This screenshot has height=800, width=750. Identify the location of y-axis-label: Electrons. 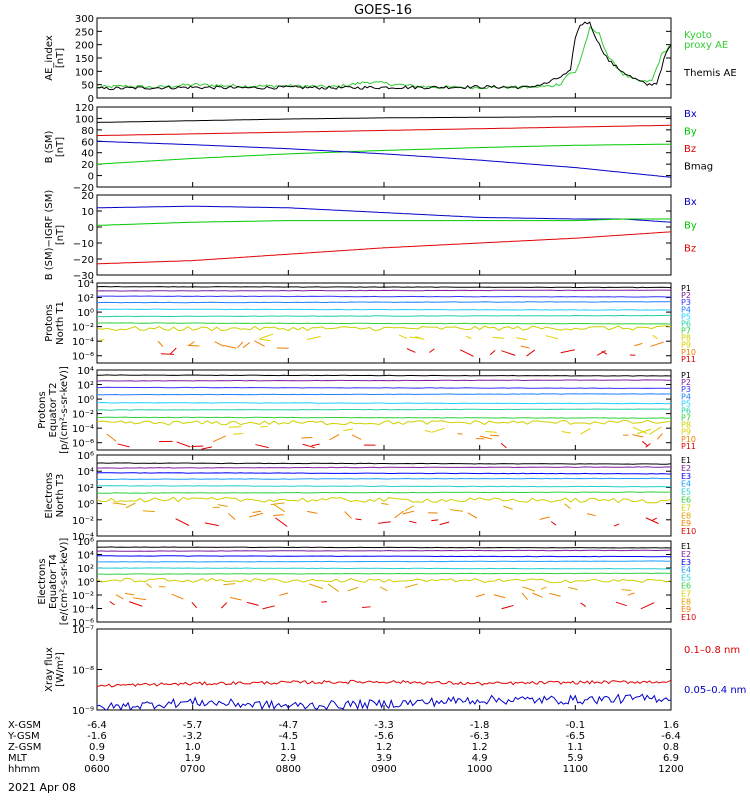
(49, 495).